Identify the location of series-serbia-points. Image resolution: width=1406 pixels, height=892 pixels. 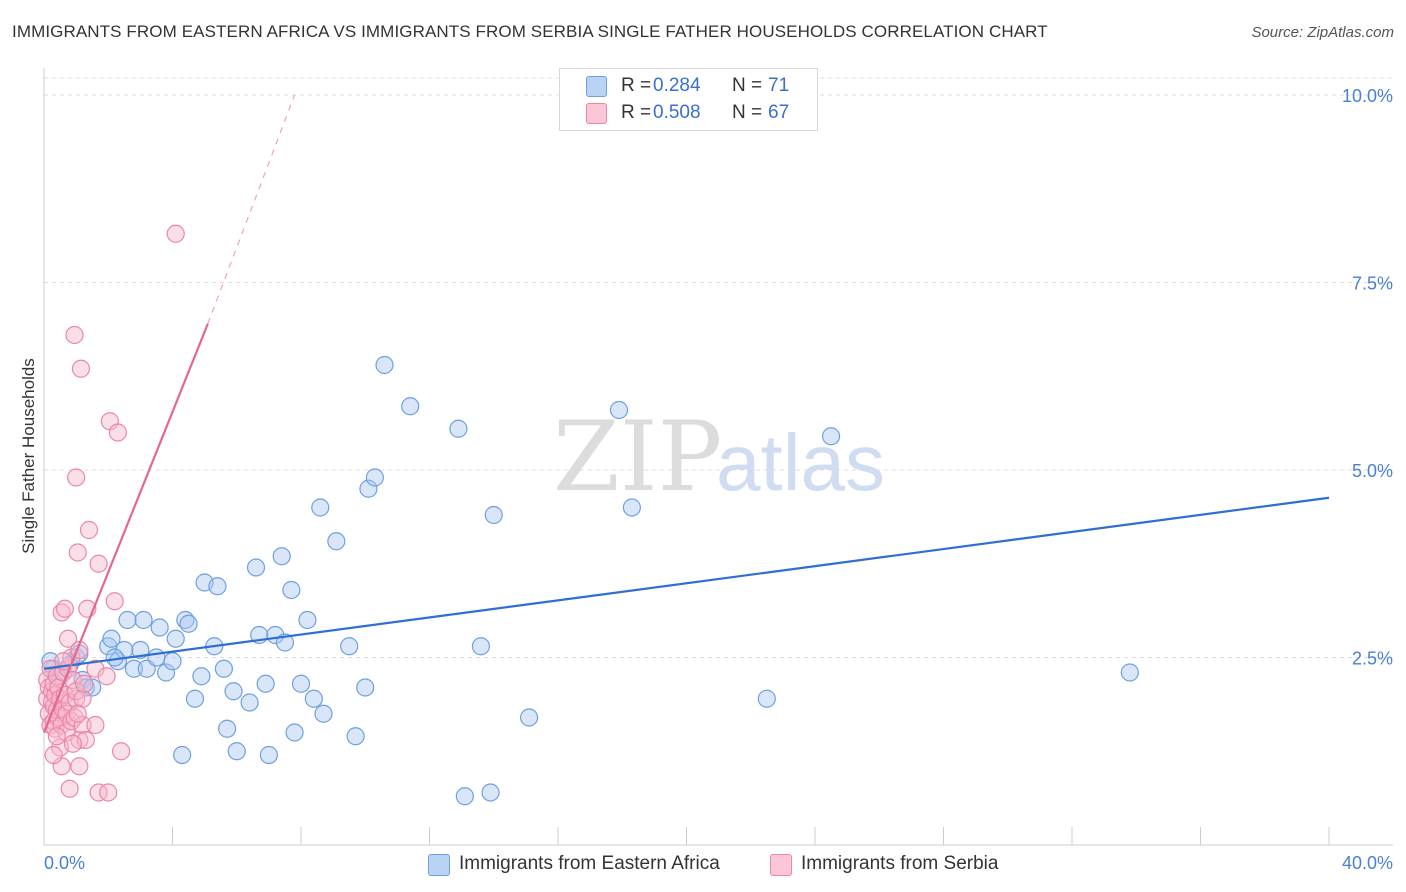
(111, 513).